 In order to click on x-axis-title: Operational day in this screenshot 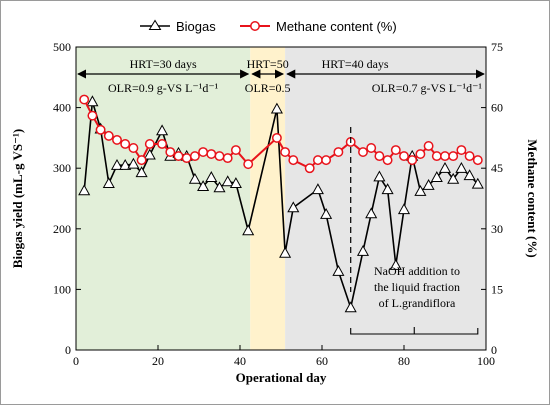, I will do `click(281, 377)`.